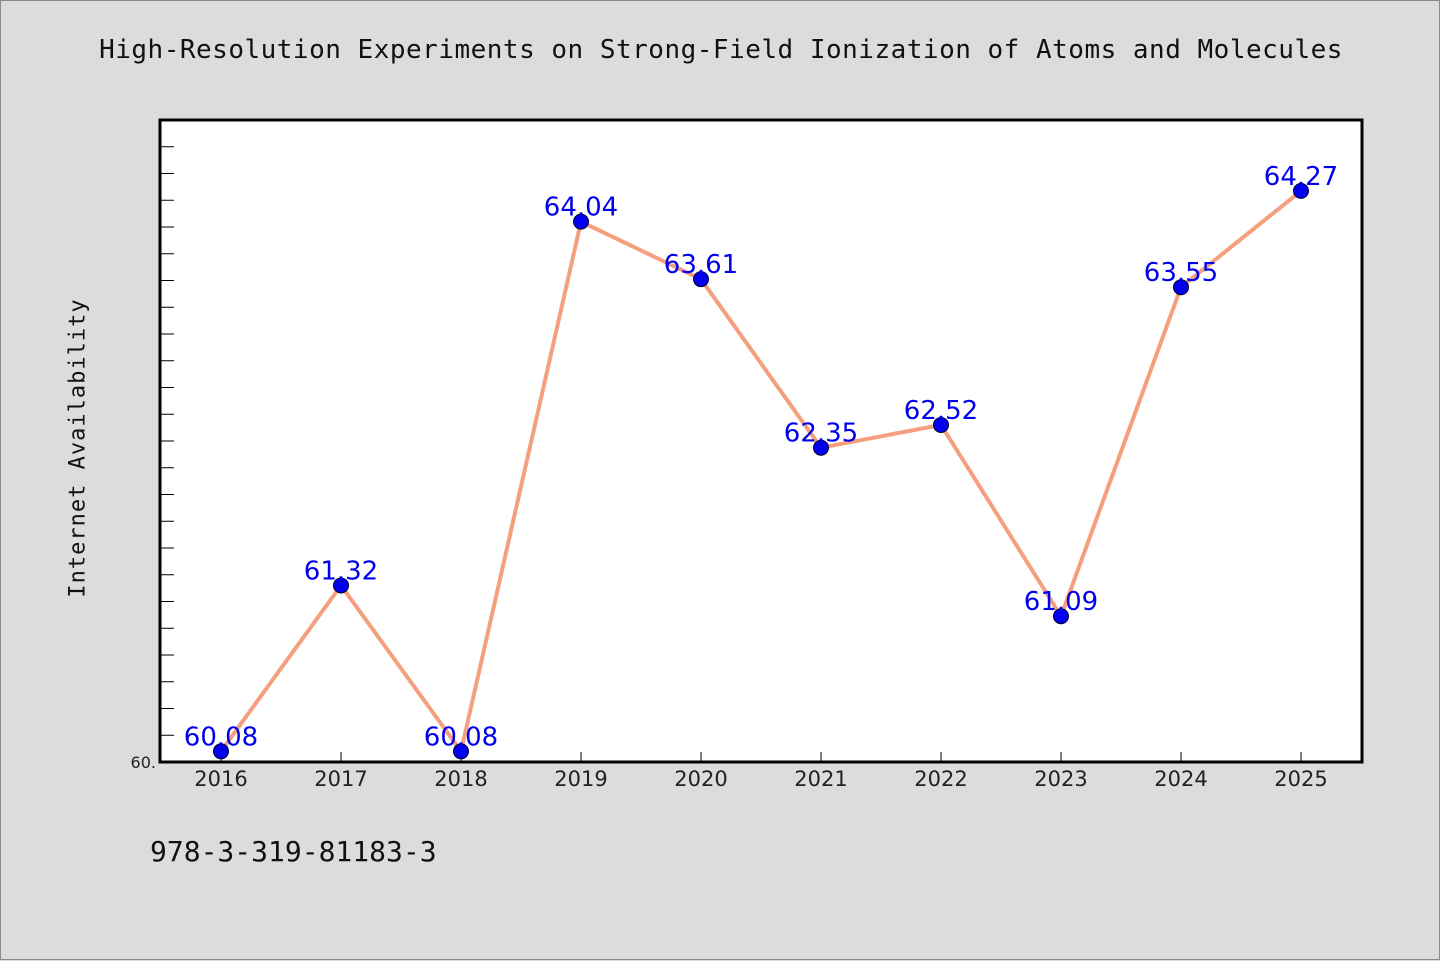  What do you see at coordinates (700, 779) in the screenshot?
I see `x-tick-label: 2020` at bounding box center [700, 779].